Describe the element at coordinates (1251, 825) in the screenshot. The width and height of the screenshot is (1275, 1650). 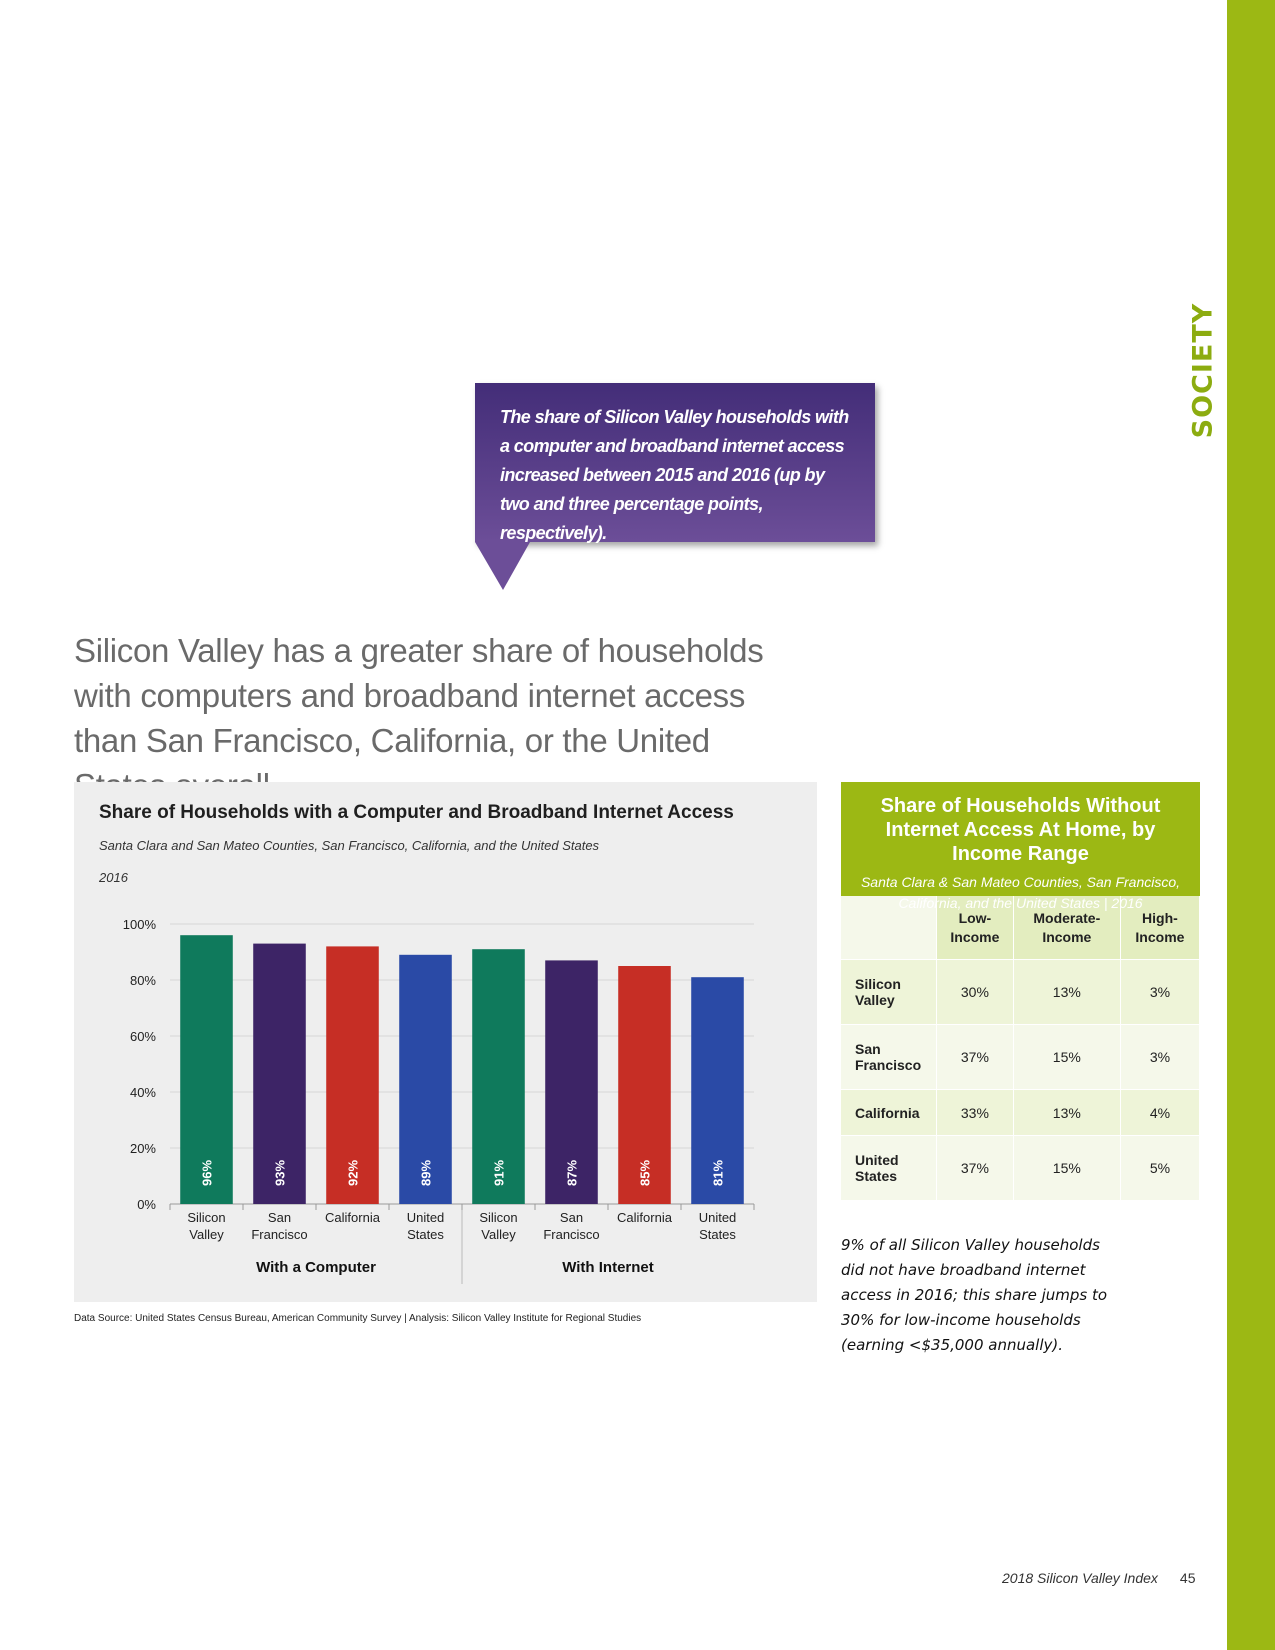
I see `side-color-bar` at that location.